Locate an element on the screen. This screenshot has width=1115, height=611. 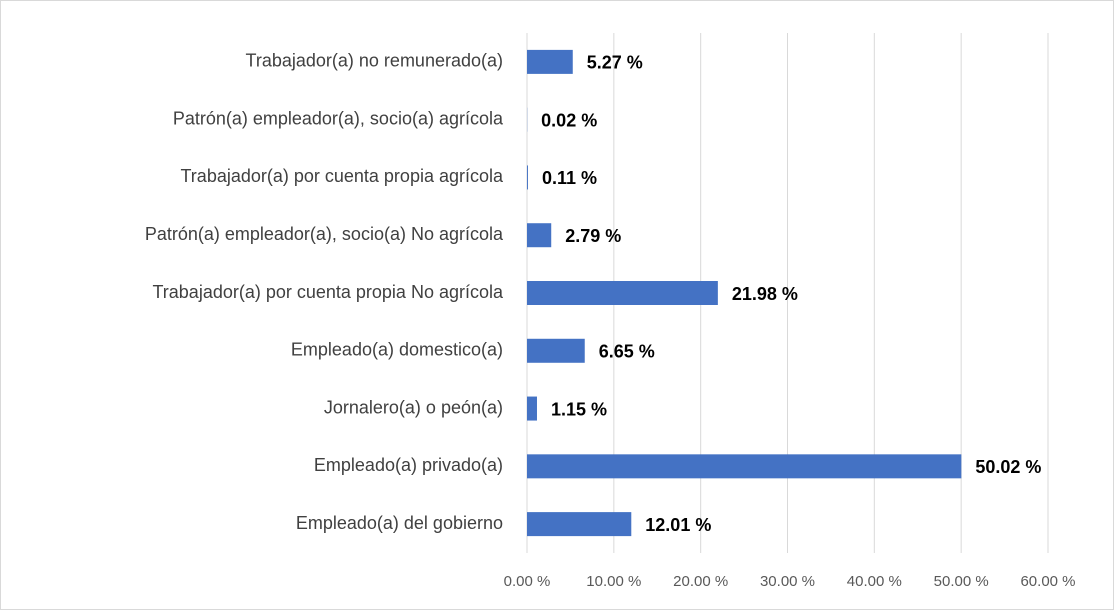
value-label: 12.01 % is located at coordinates (678, 525).